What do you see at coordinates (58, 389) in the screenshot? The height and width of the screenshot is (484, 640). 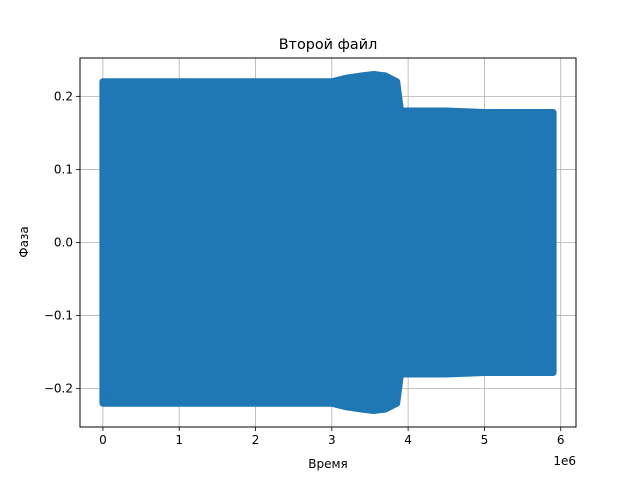 I see `y-tick-label: −0.2` at bounding box center [58, 389].